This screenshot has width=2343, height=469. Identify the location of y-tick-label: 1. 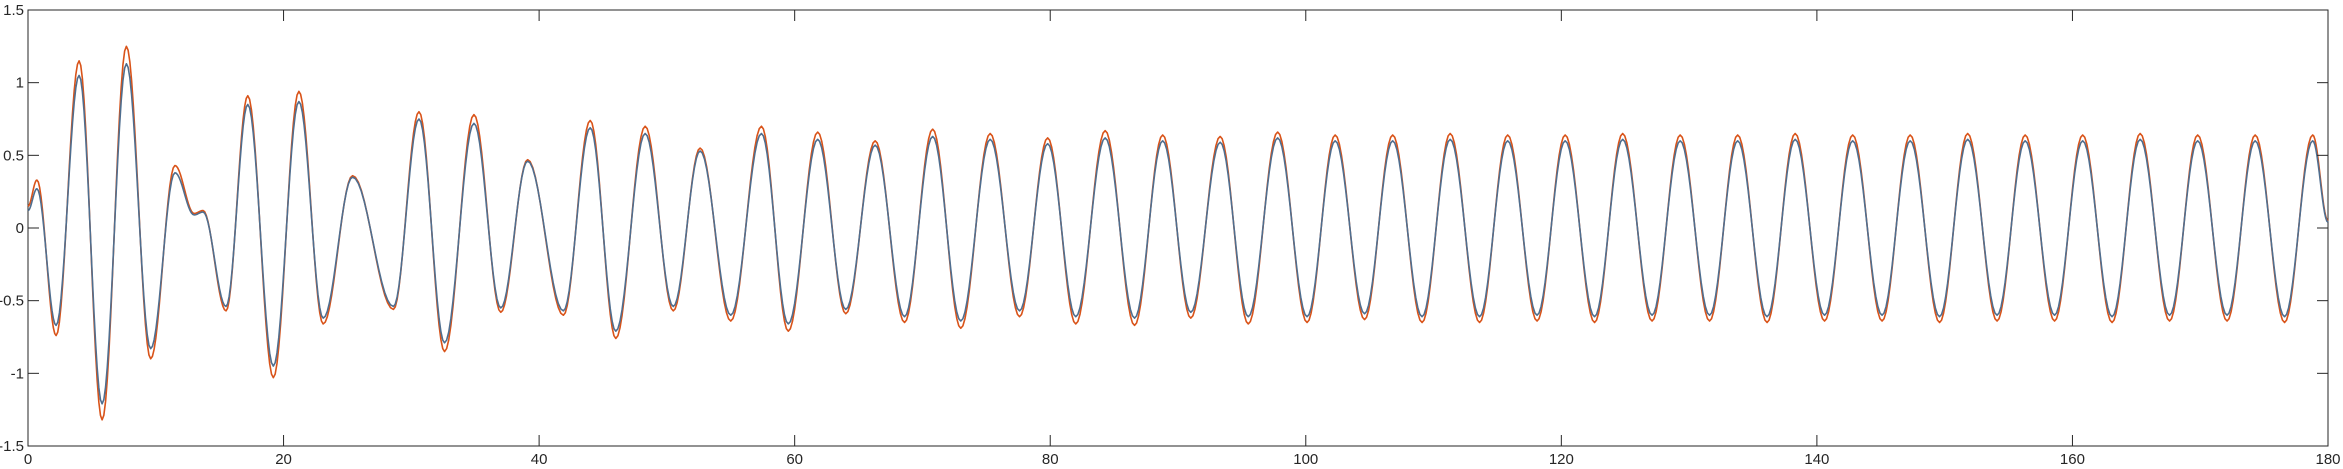
(20, 83).